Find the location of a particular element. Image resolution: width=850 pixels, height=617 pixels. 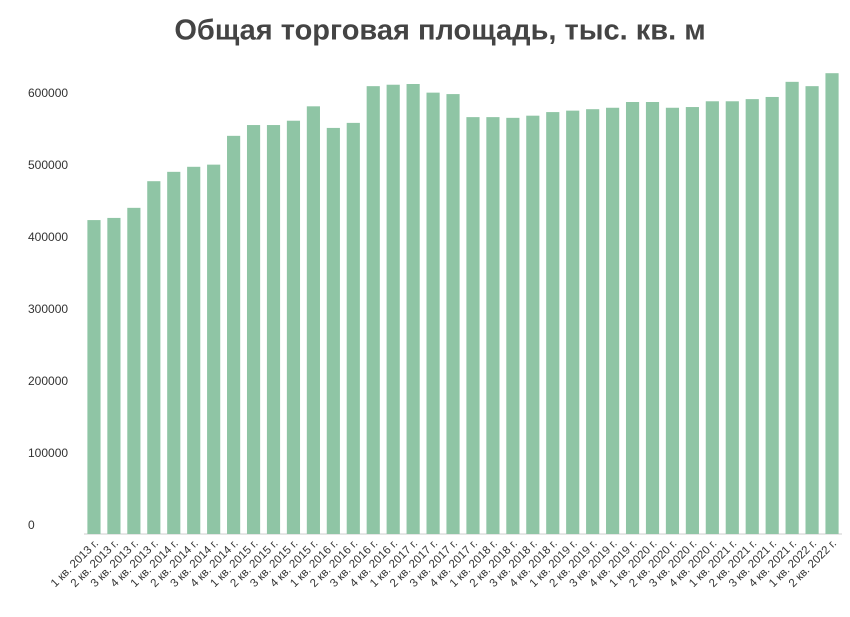

y-tick-label: 200000 is located at coordinates (48, 381).